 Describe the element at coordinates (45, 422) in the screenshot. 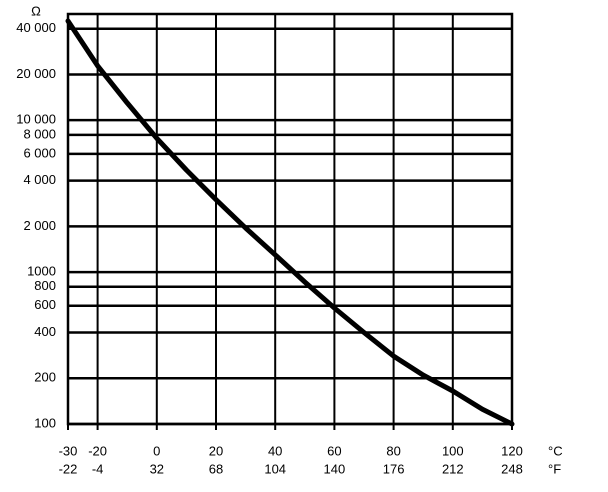

I see `y-tick-label: 100` at that location.